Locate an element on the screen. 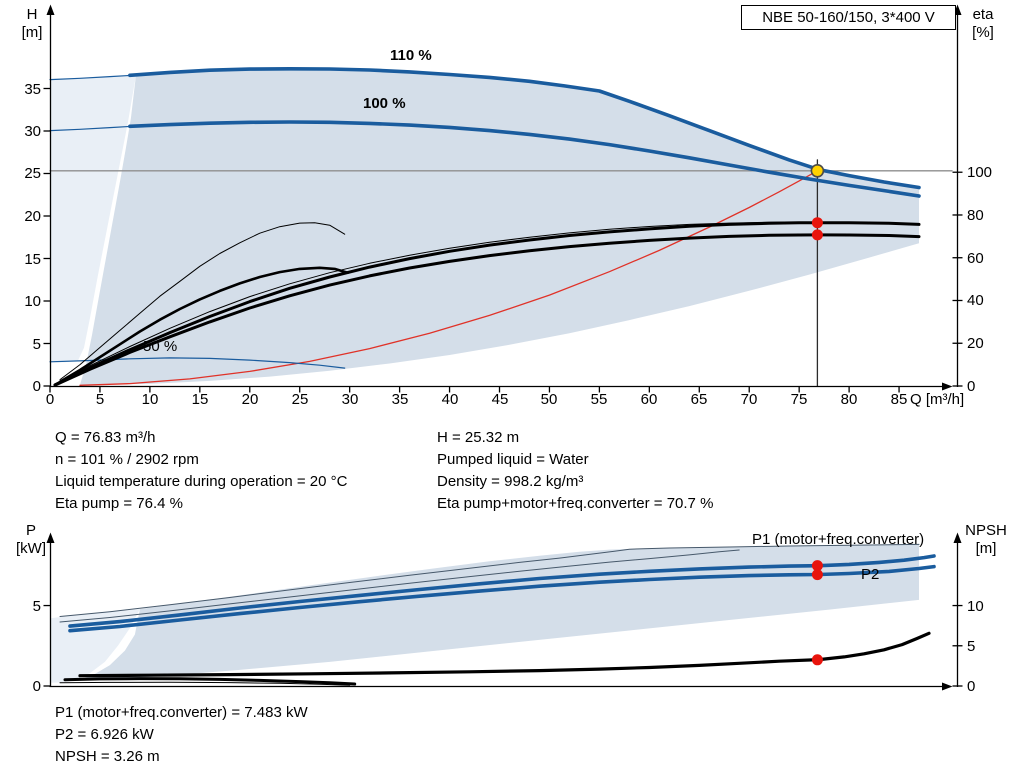 The image size is (1024, 781). y-tick-label: 15 is located at coordinates (32, 259).